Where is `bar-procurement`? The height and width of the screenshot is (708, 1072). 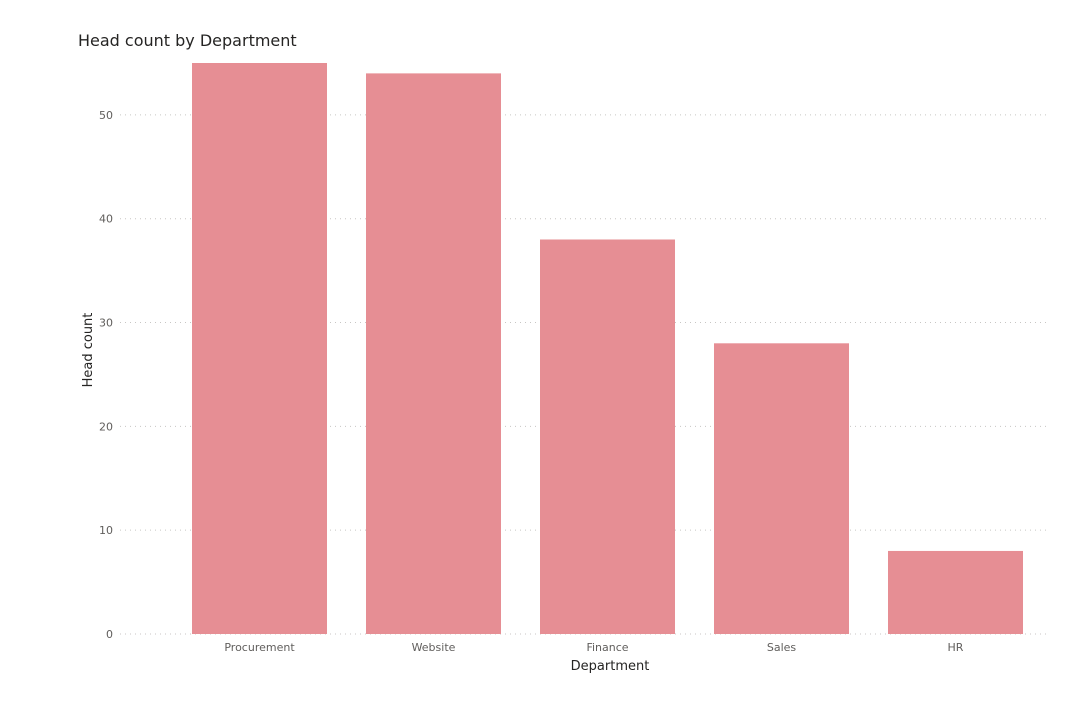
bar-procurement is located at coordinates (259, 348).